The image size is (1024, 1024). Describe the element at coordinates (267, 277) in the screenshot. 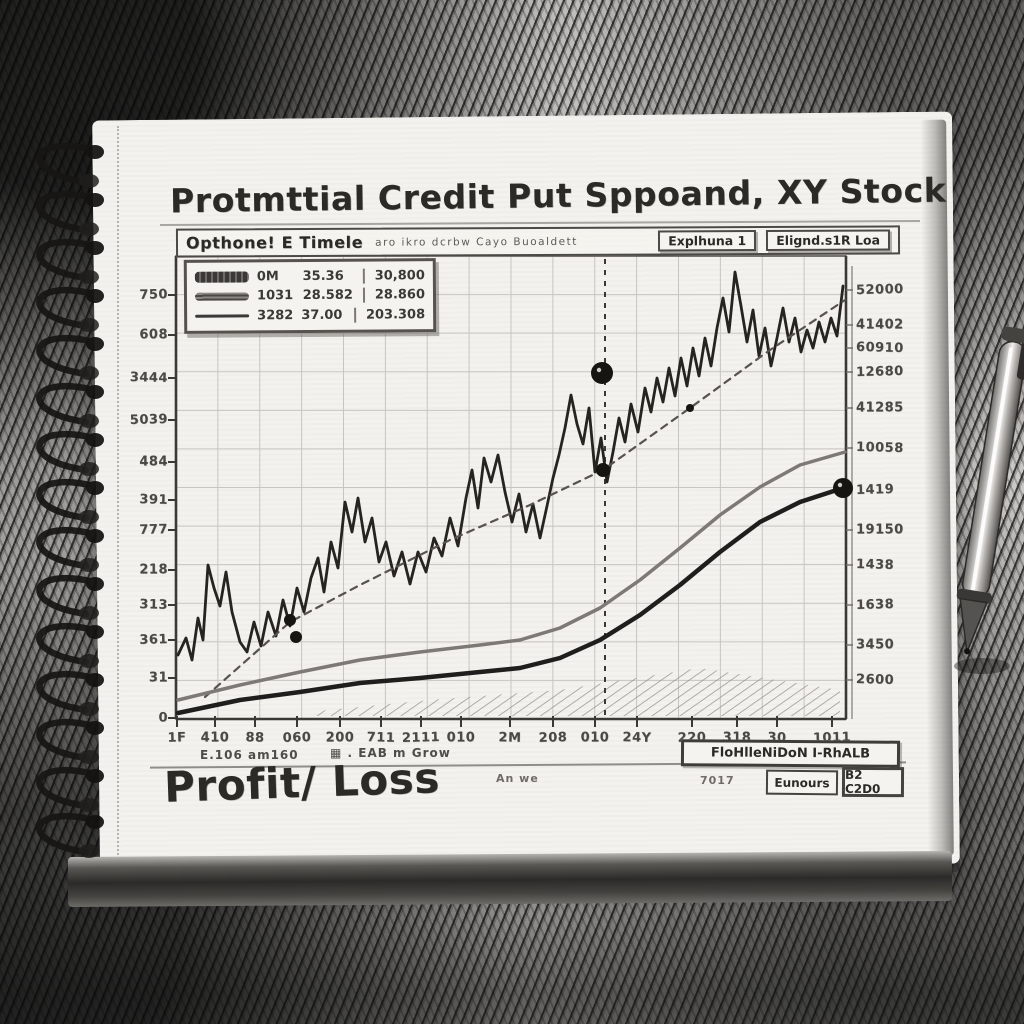

I see `legend-value: 0M` at that location.